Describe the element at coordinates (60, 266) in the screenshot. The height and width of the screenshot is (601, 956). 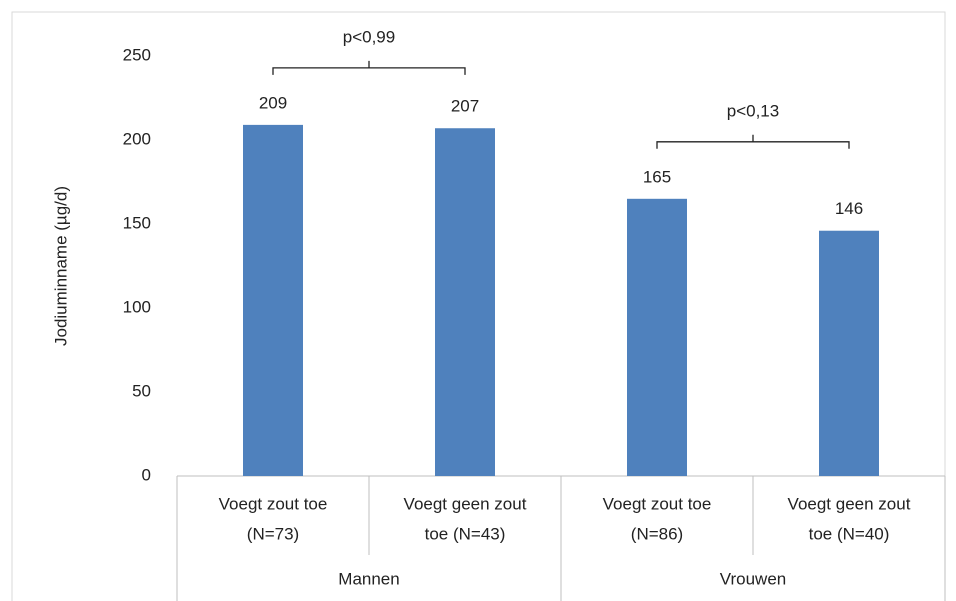
I see `y-axis-label: Jodiuminname (µg/d)` at that location.